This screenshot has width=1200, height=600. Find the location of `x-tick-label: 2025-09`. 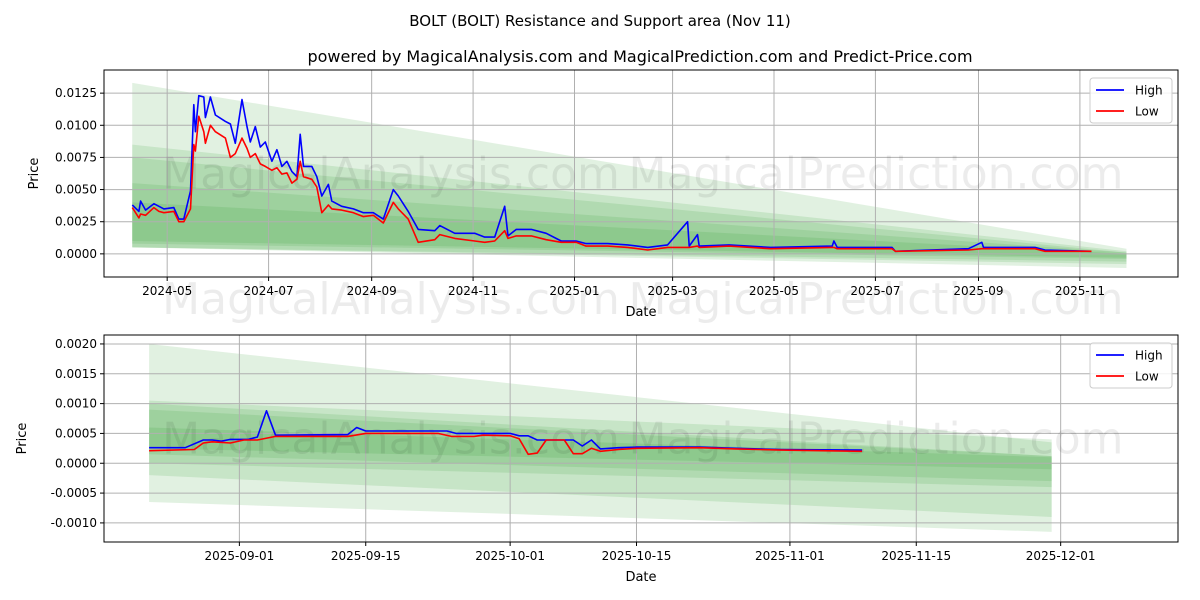

x-tick-label: 2025-09 is located at coordinates (978, 291).